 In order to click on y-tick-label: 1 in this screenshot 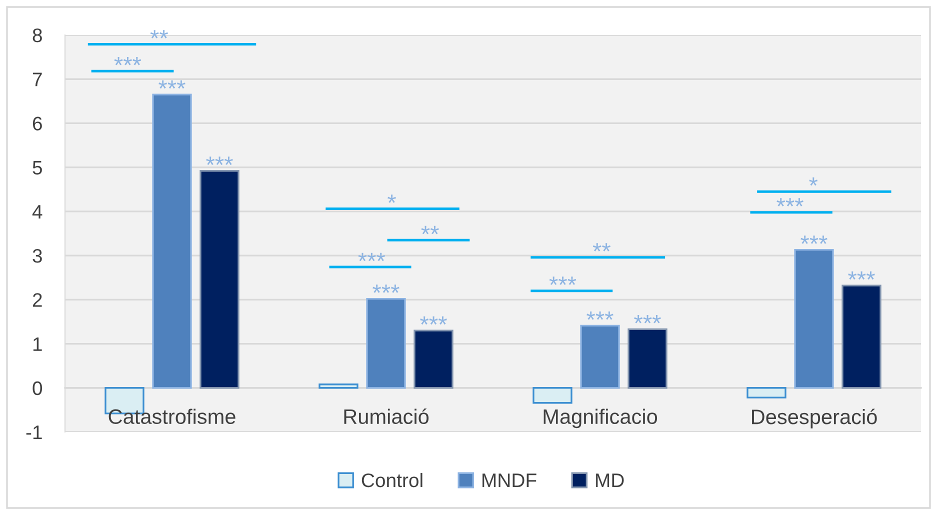, I will do `click(37, 344)`.